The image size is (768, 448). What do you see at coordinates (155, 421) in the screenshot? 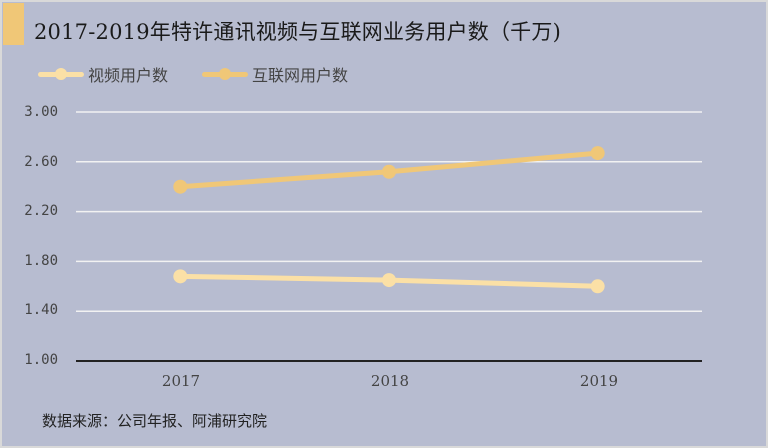
I see `source-note: 数据来源：公司年报、阿浦研究院` at bounding box center [155, 421].